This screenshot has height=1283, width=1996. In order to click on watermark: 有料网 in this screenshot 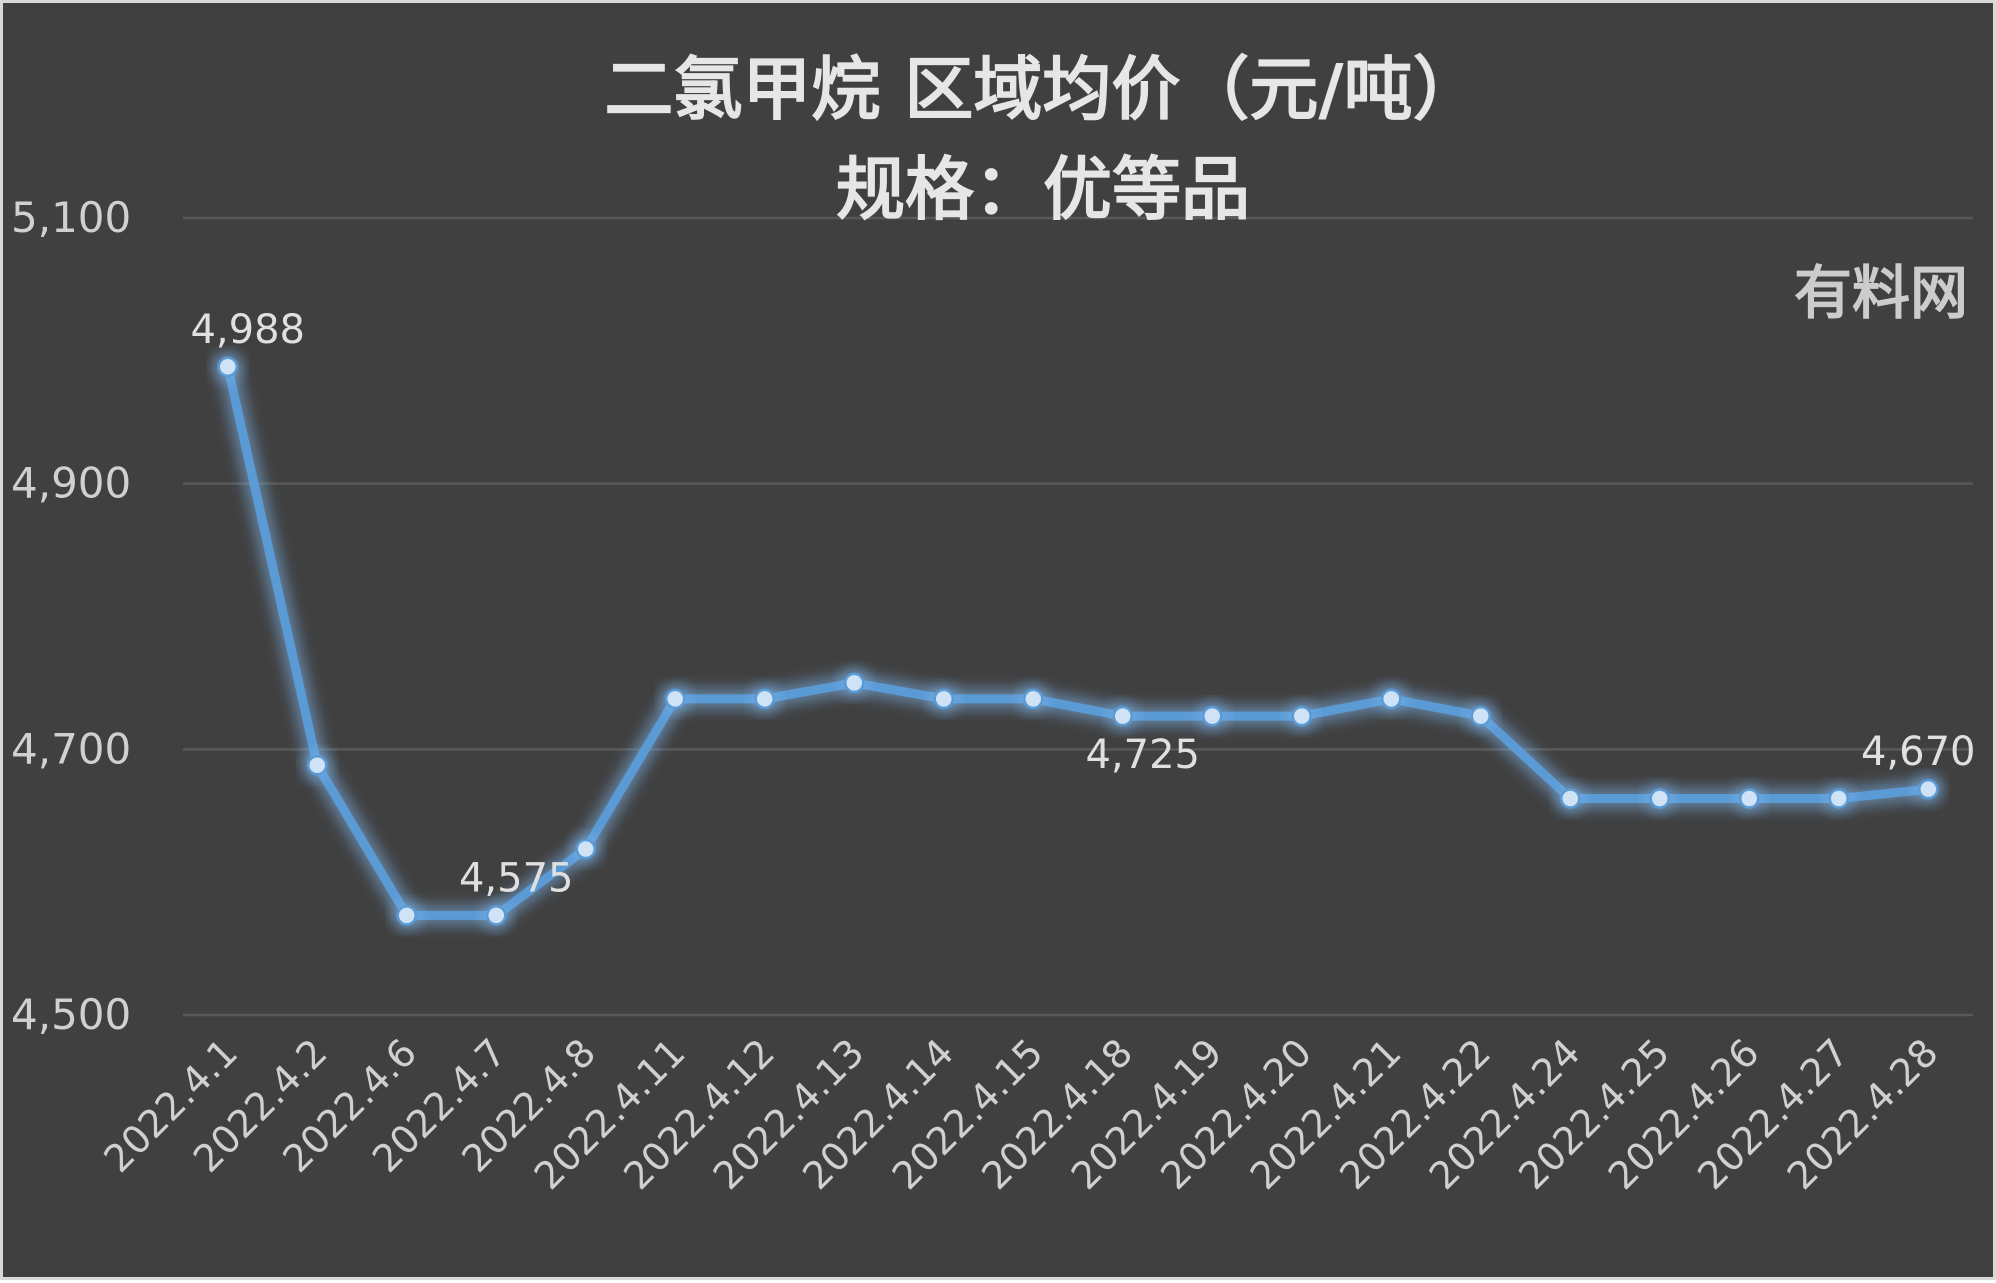, I will do `click(1881, 293)`.